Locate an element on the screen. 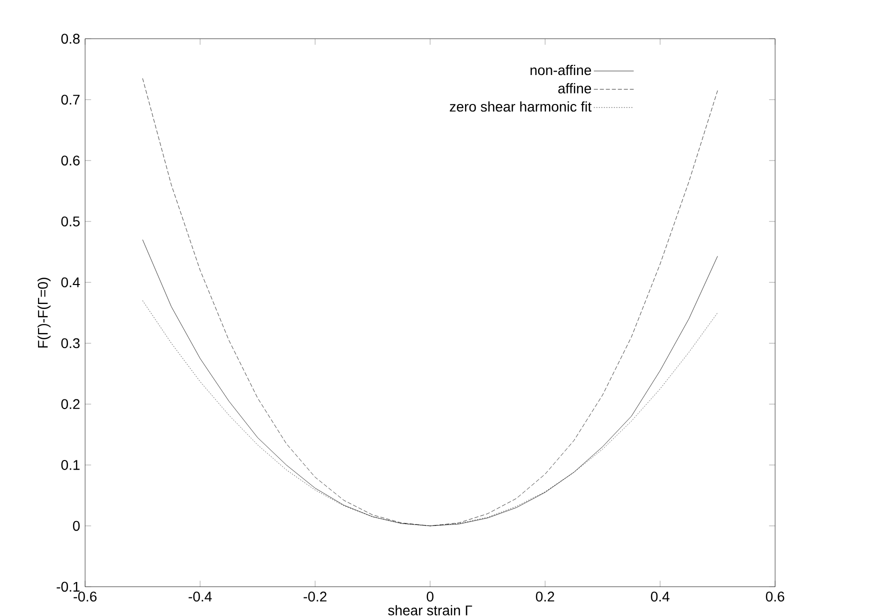 This screenshot has height=616, width=881. legend-label: affine is located at coordinates (575, 88).